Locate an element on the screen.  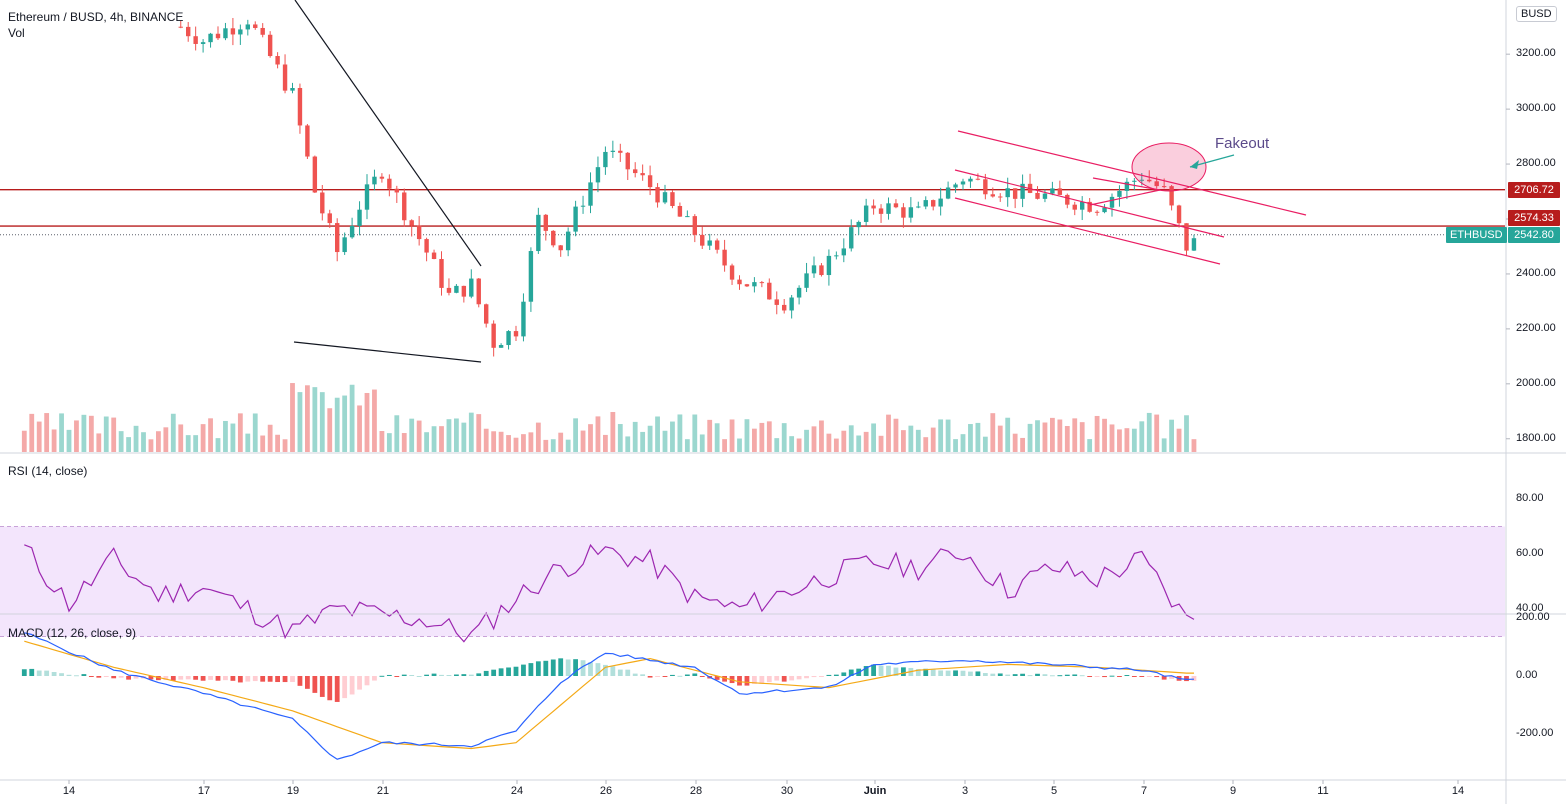
currency-button: BUSD is located at coordinates (1536, 14).